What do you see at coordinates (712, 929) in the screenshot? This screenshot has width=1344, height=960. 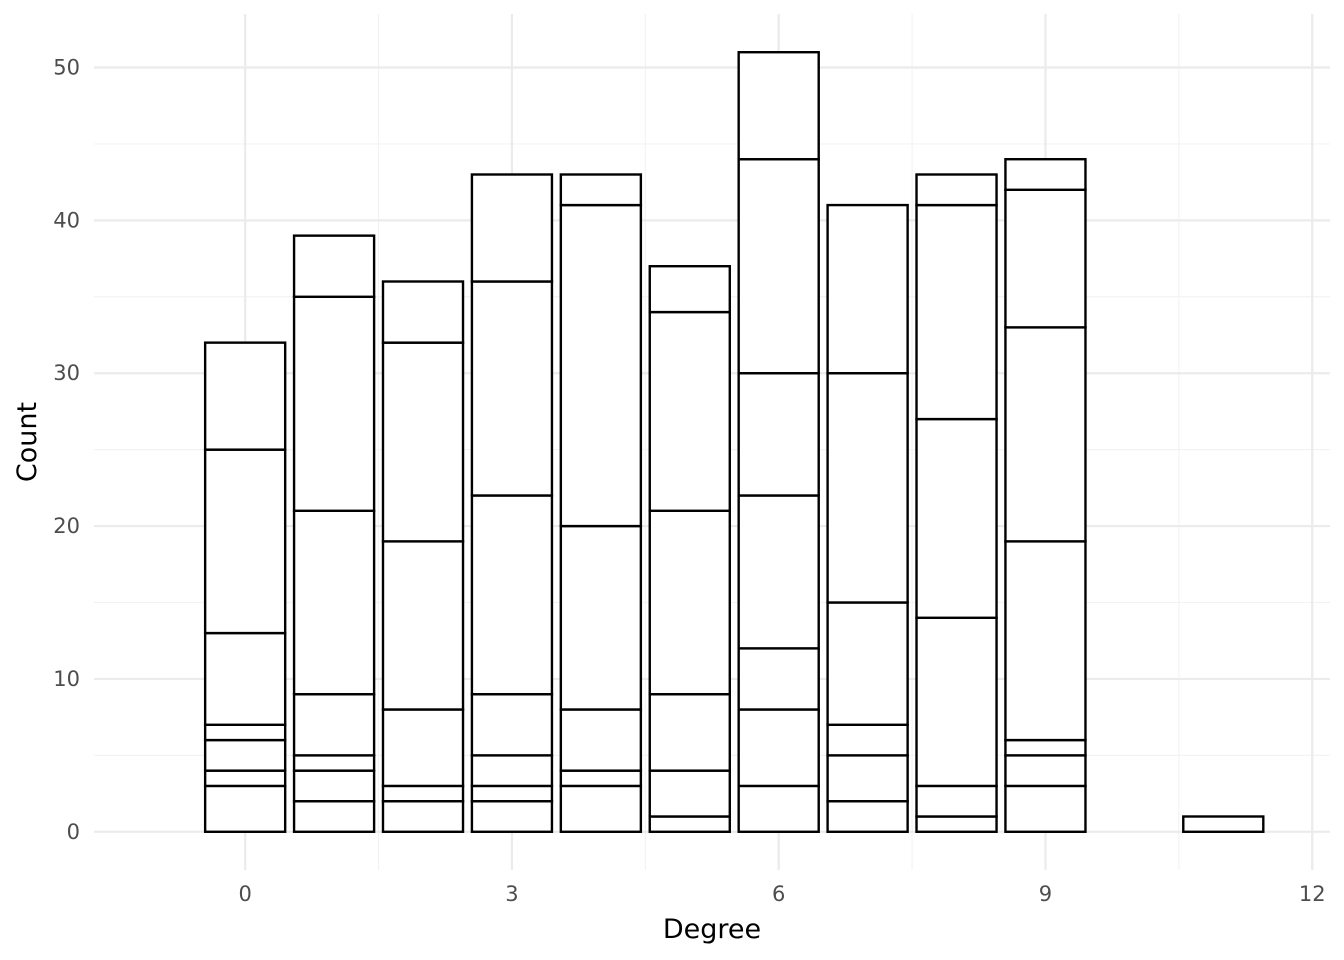 I see `x-axis-title: Degree` at bounding box center [712, 929].